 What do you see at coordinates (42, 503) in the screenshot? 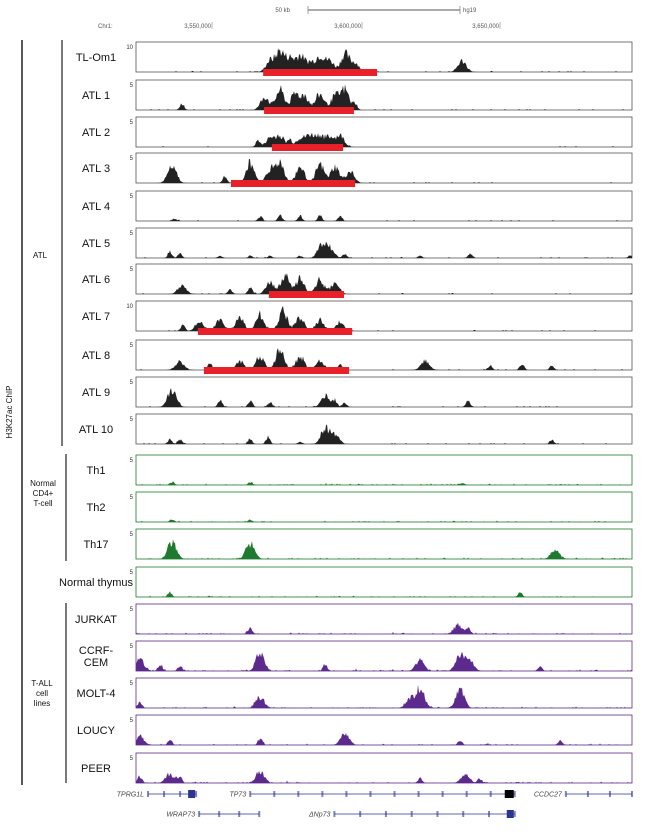
I see `group-label-cd4: T-cell` at bounding box center [42, 503].